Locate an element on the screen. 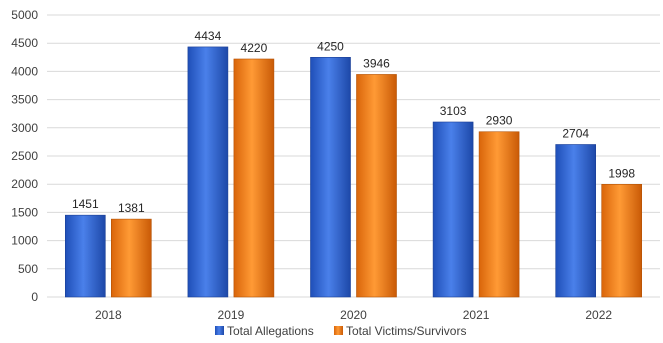  y-tick-label: 5000 is located at coordinates (24, 15).